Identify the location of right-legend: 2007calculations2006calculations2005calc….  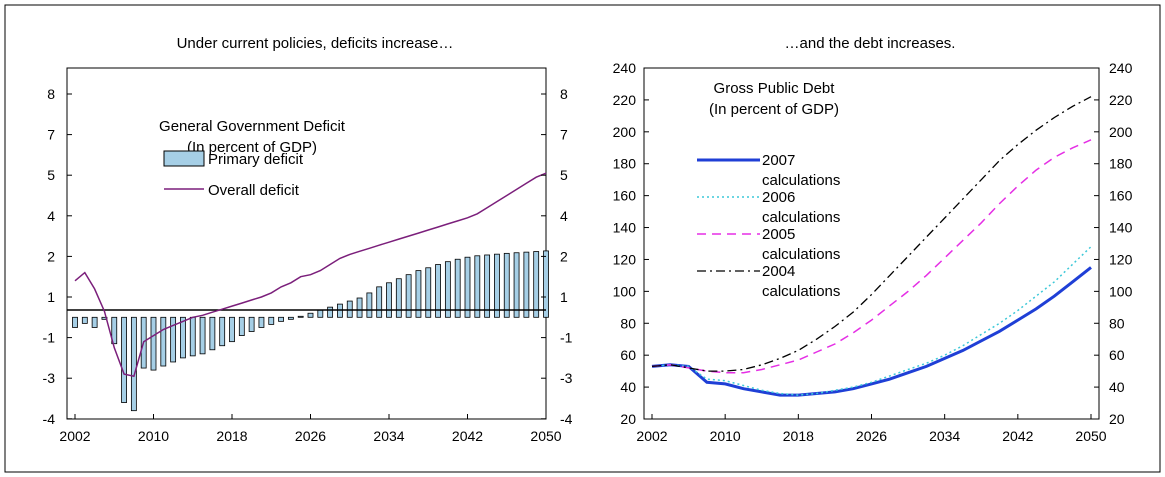
(768, 226).